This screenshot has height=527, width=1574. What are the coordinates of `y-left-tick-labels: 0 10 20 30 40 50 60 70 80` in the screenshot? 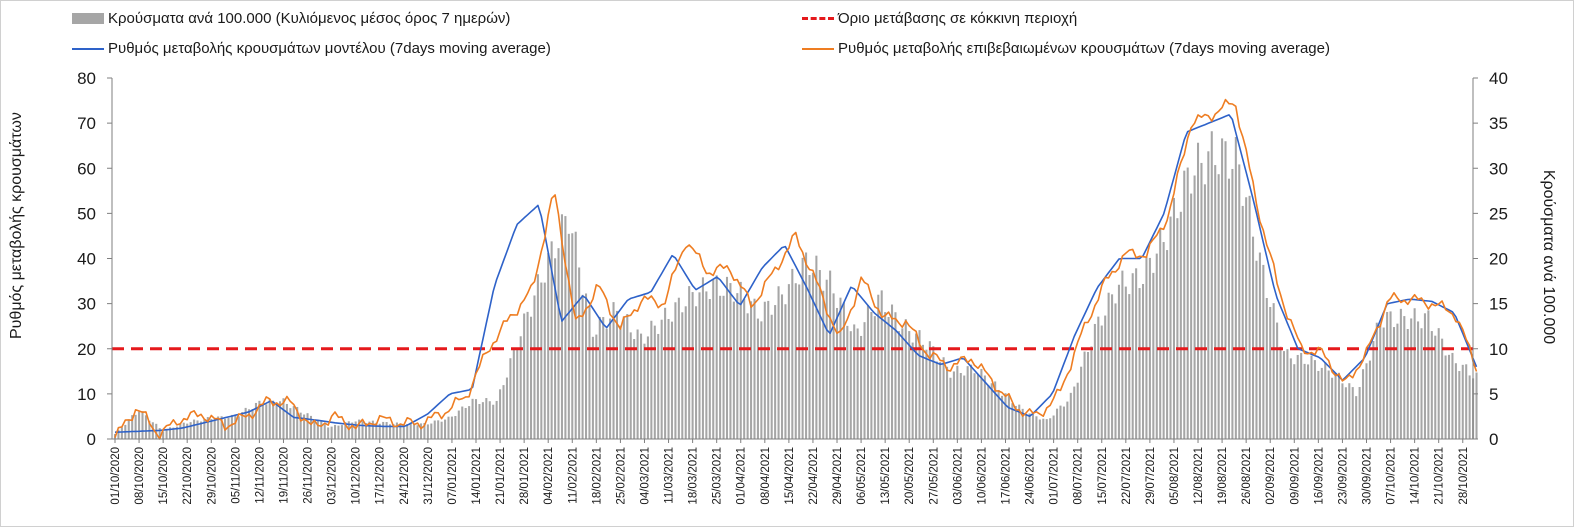 It's located at (86, 259).